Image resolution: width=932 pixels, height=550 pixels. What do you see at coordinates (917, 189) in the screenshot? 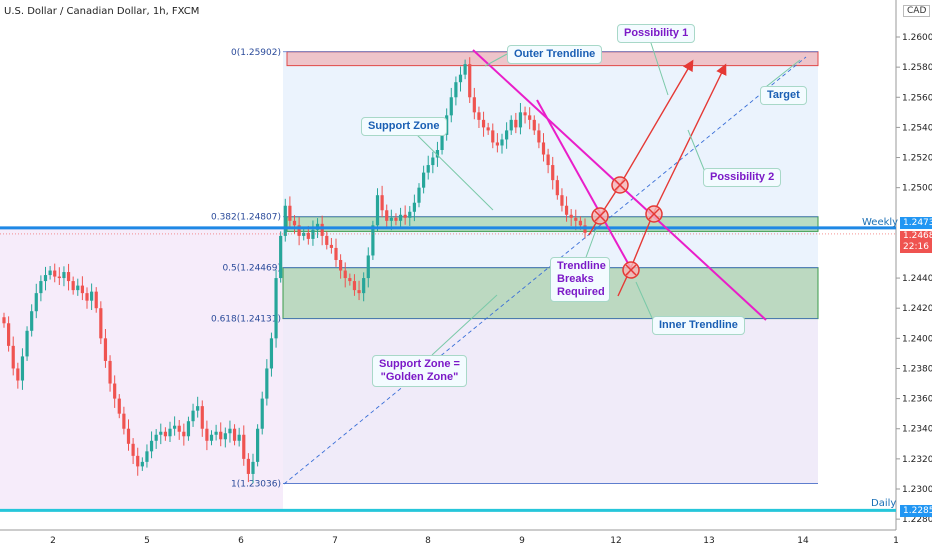
I see `price-tick-label: 1.25000` at bounding box center [917, 189].